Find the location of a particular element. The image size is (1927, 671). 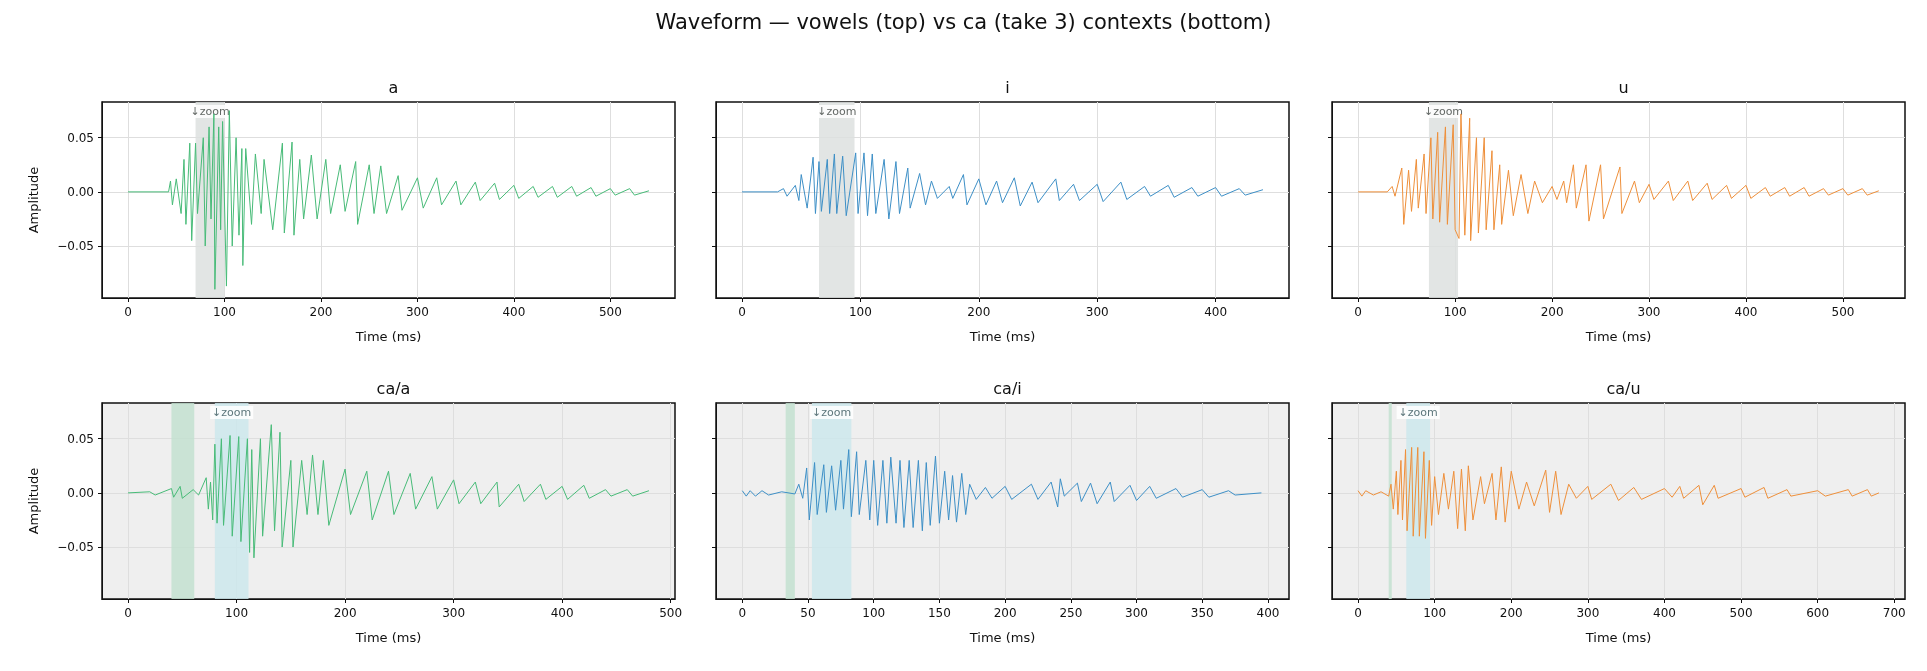

chart-title: ca/a is located at coordinates (393, 388).